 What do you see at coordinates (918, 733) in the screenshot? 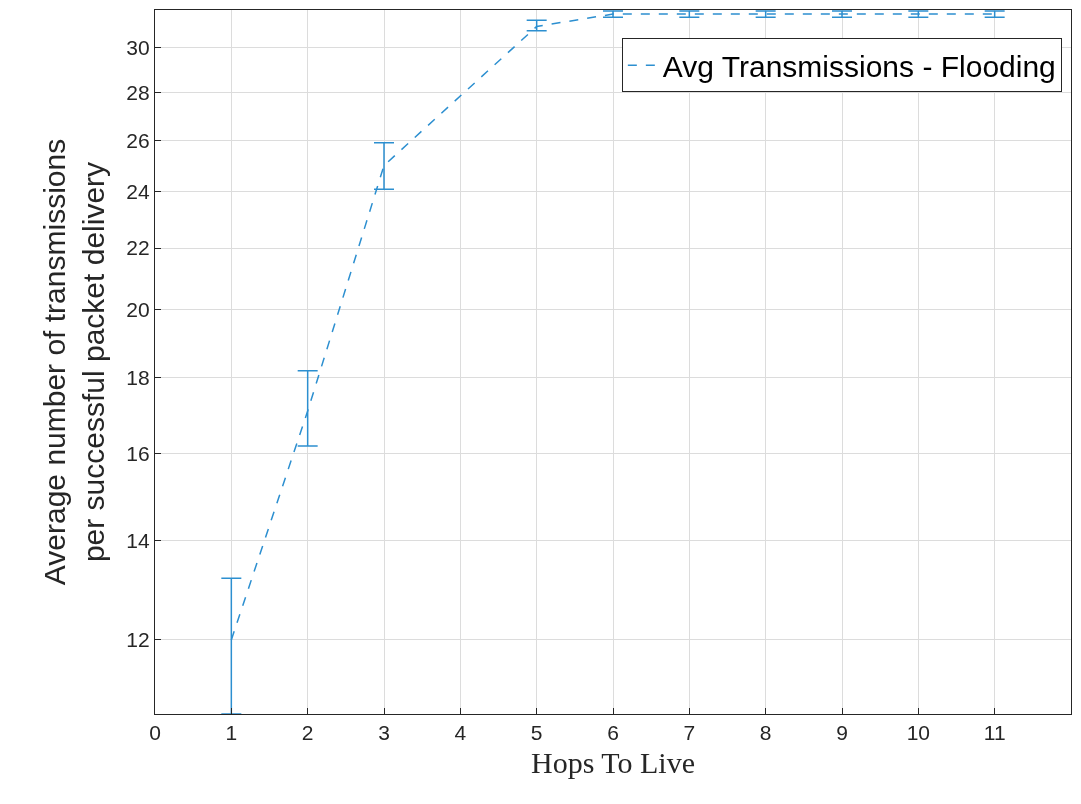
I see `x-tick-label: 10` at bounding box center [918, 733].